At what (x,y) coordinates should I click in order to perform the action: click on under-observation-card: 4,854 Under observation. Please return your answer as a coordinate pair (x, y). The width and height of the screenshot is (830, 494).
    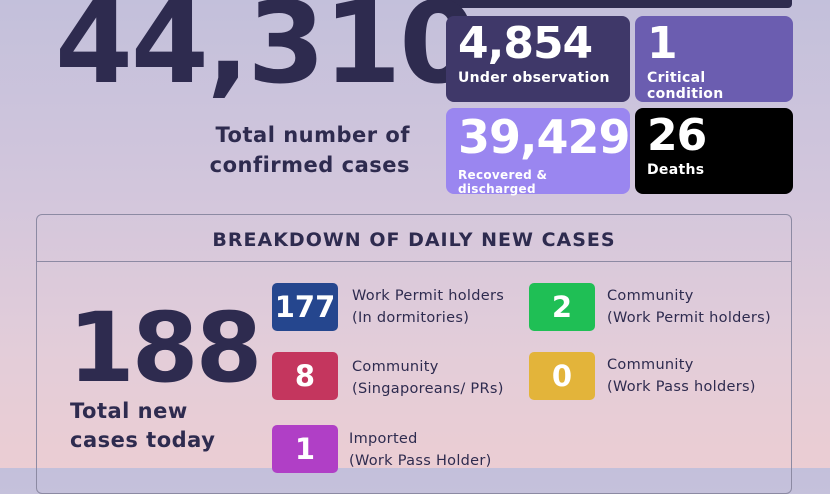
    Looking at the image, I should click on (538, 59).